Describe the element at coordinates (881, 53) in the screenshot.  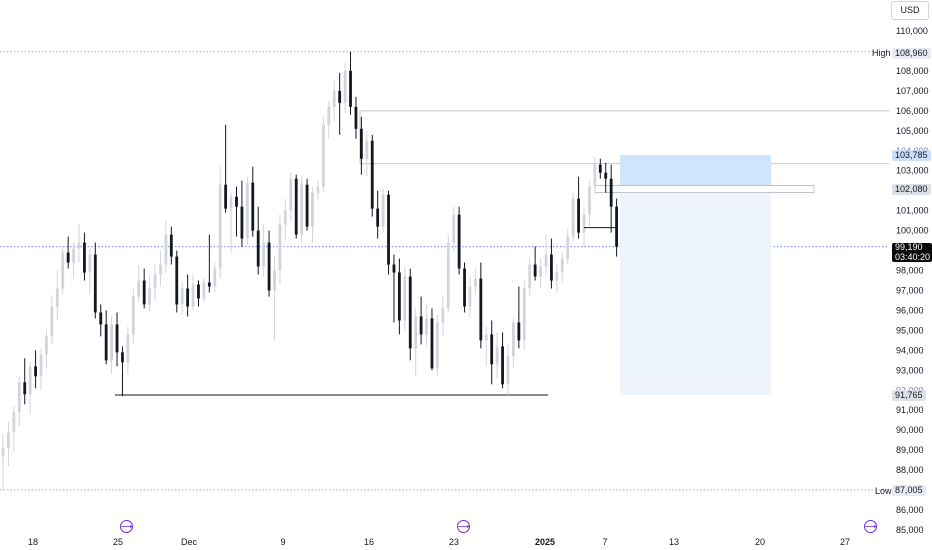
I see `high-label: High` at that location.